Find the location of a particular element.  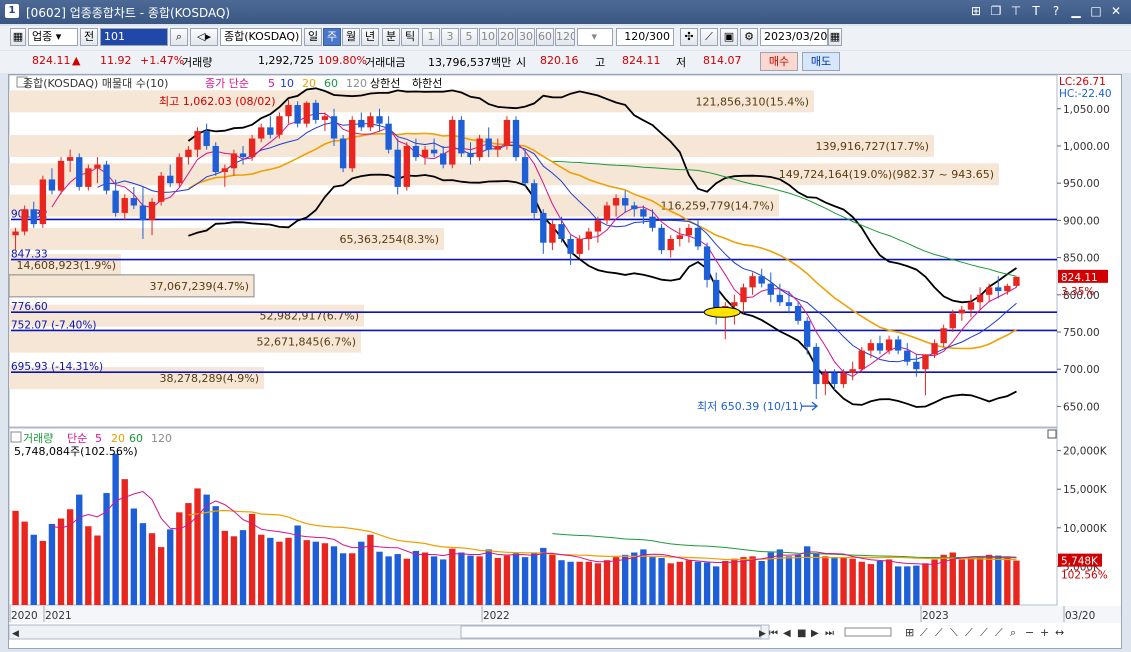

interval-20-button: 20 is located at coordinates (507, 37).